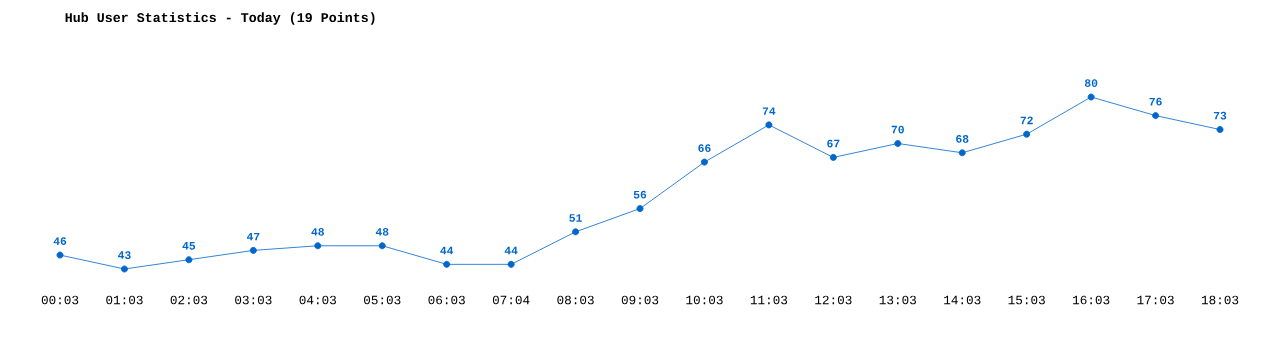  What do you see at coordinates (189, 246) in the screenshot?
I see `data-label: 45` at bounding box center [189, 246].